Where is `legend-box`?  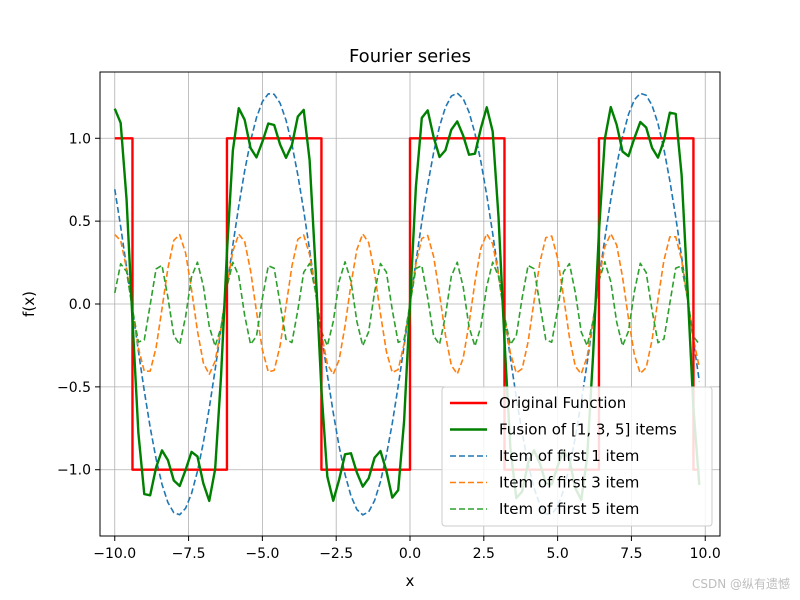
legend-box is located at coordinates (577, 456).